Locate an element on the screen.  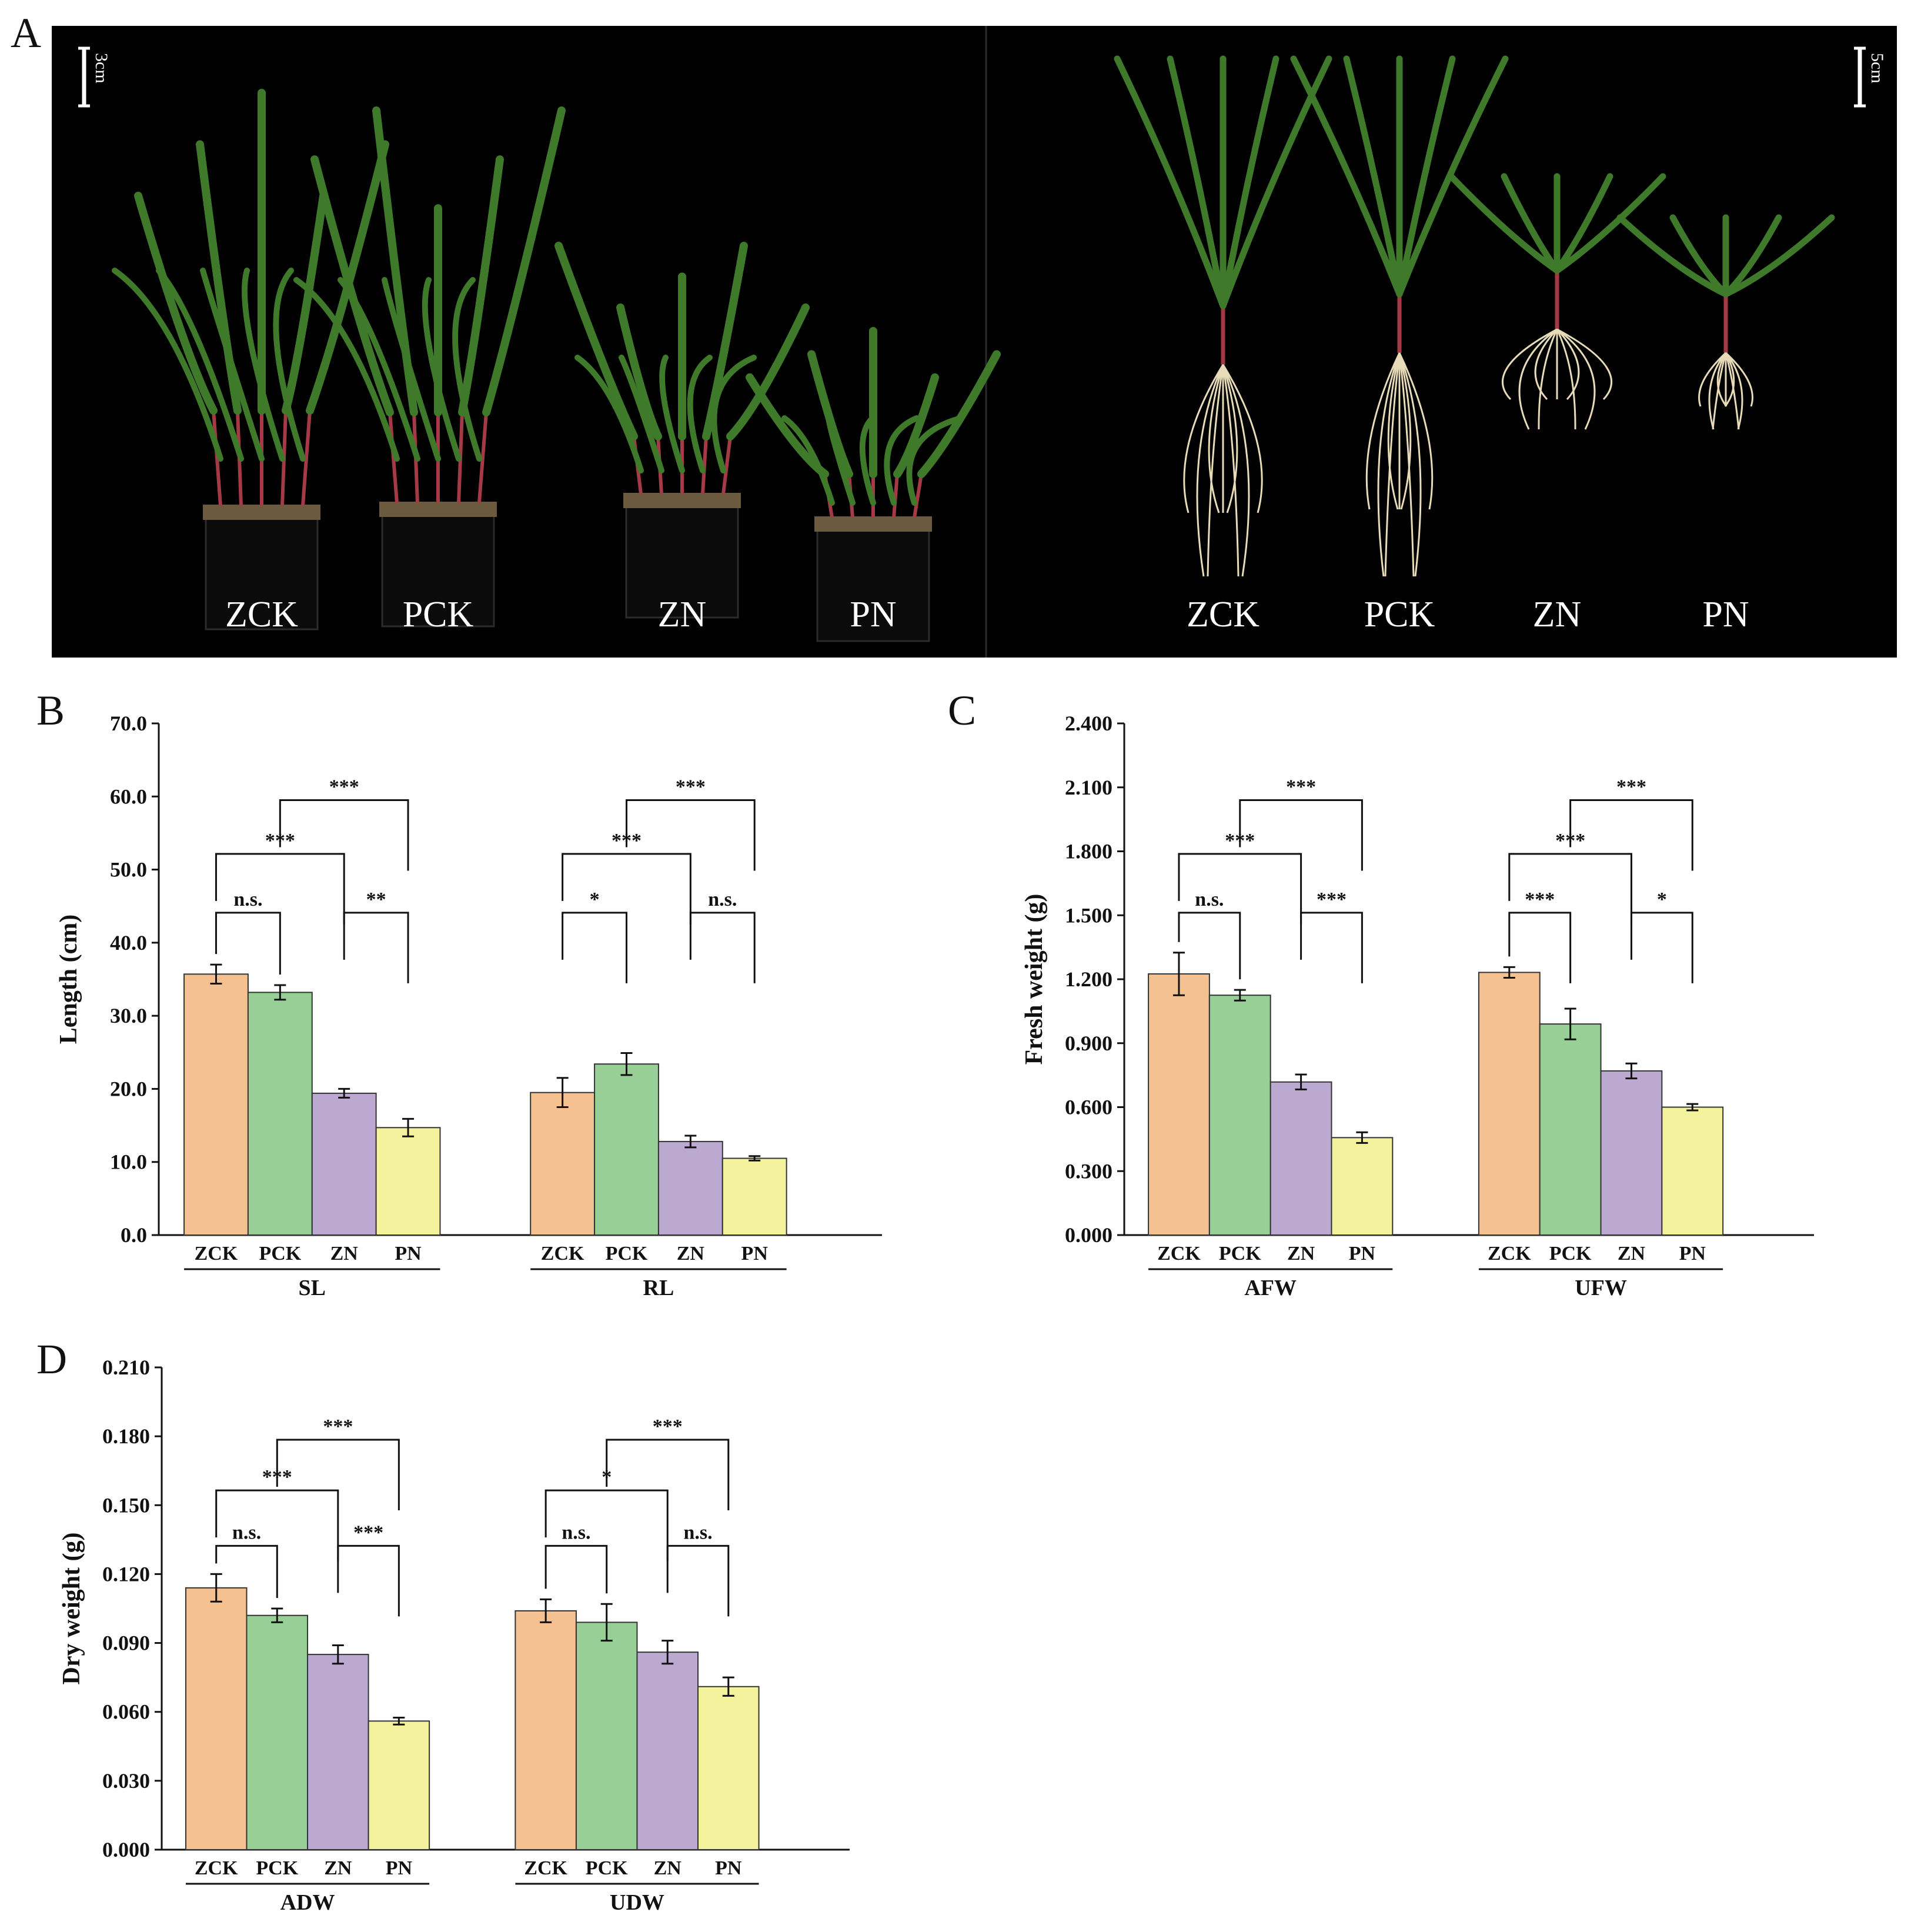
y-tick-label: 0.120 is located at coordinates (126, 1574).